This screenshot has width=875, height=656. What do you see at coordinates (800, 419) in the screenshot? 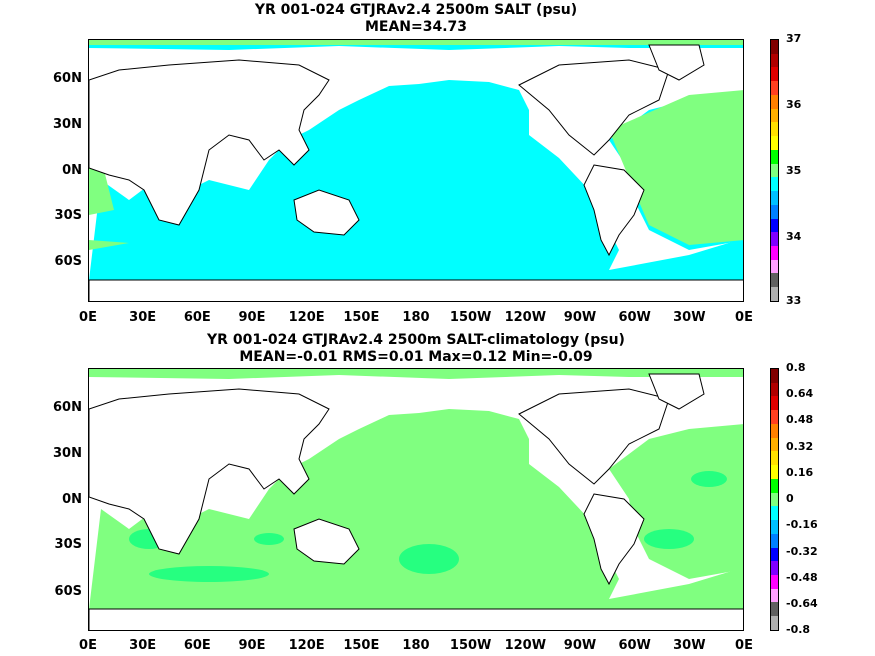
I see `bottom-colorbar-label: 0.48` at bounding box center [800, 419].